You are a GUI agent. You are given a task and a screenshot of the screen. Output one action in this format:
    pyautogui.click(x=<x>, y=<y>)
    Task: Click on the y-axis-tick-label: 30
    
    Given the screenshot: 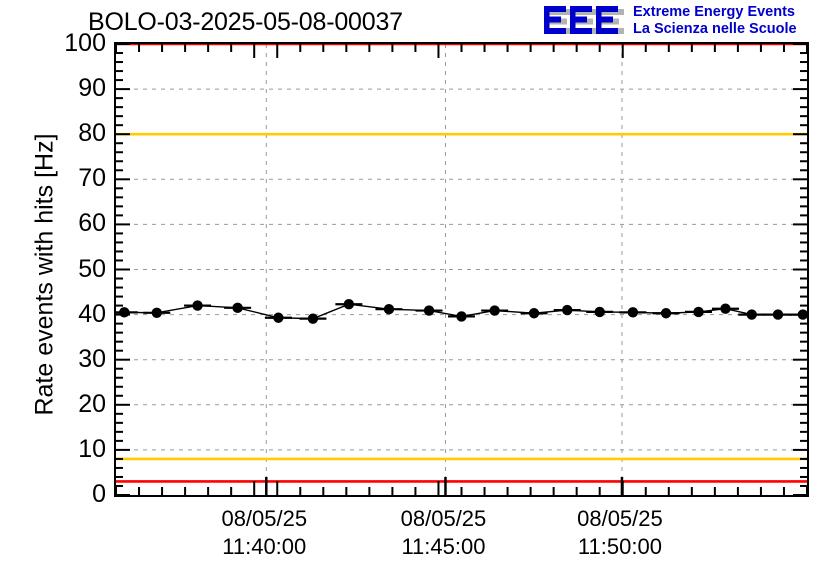 What is the action you would take?
    pyautogui.click(x=92, y=358)
    